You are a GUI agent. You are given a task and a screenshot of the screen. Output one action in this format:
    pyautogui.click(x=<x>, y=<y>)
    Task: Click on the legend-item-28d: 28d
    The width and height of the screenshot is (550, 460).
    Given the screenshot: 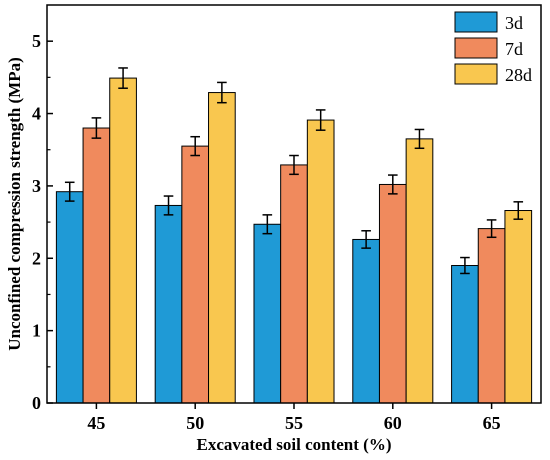 What is the action you would take?
    pyautogui.click(x=493, y=74)
    